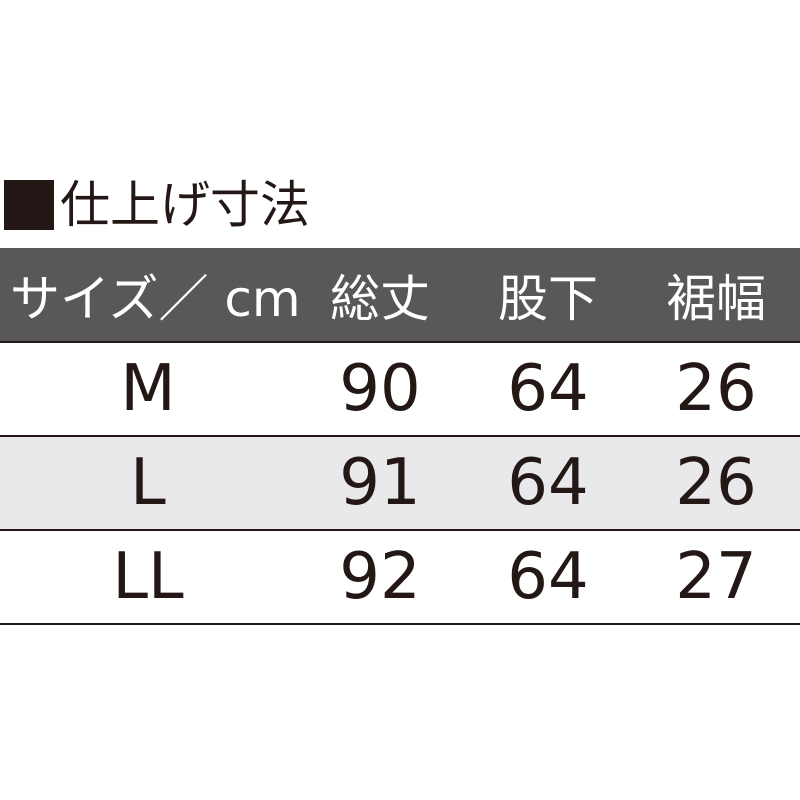 The image size is (800, 800). I want to click on header-inseam: 股下, so click(548, 298).